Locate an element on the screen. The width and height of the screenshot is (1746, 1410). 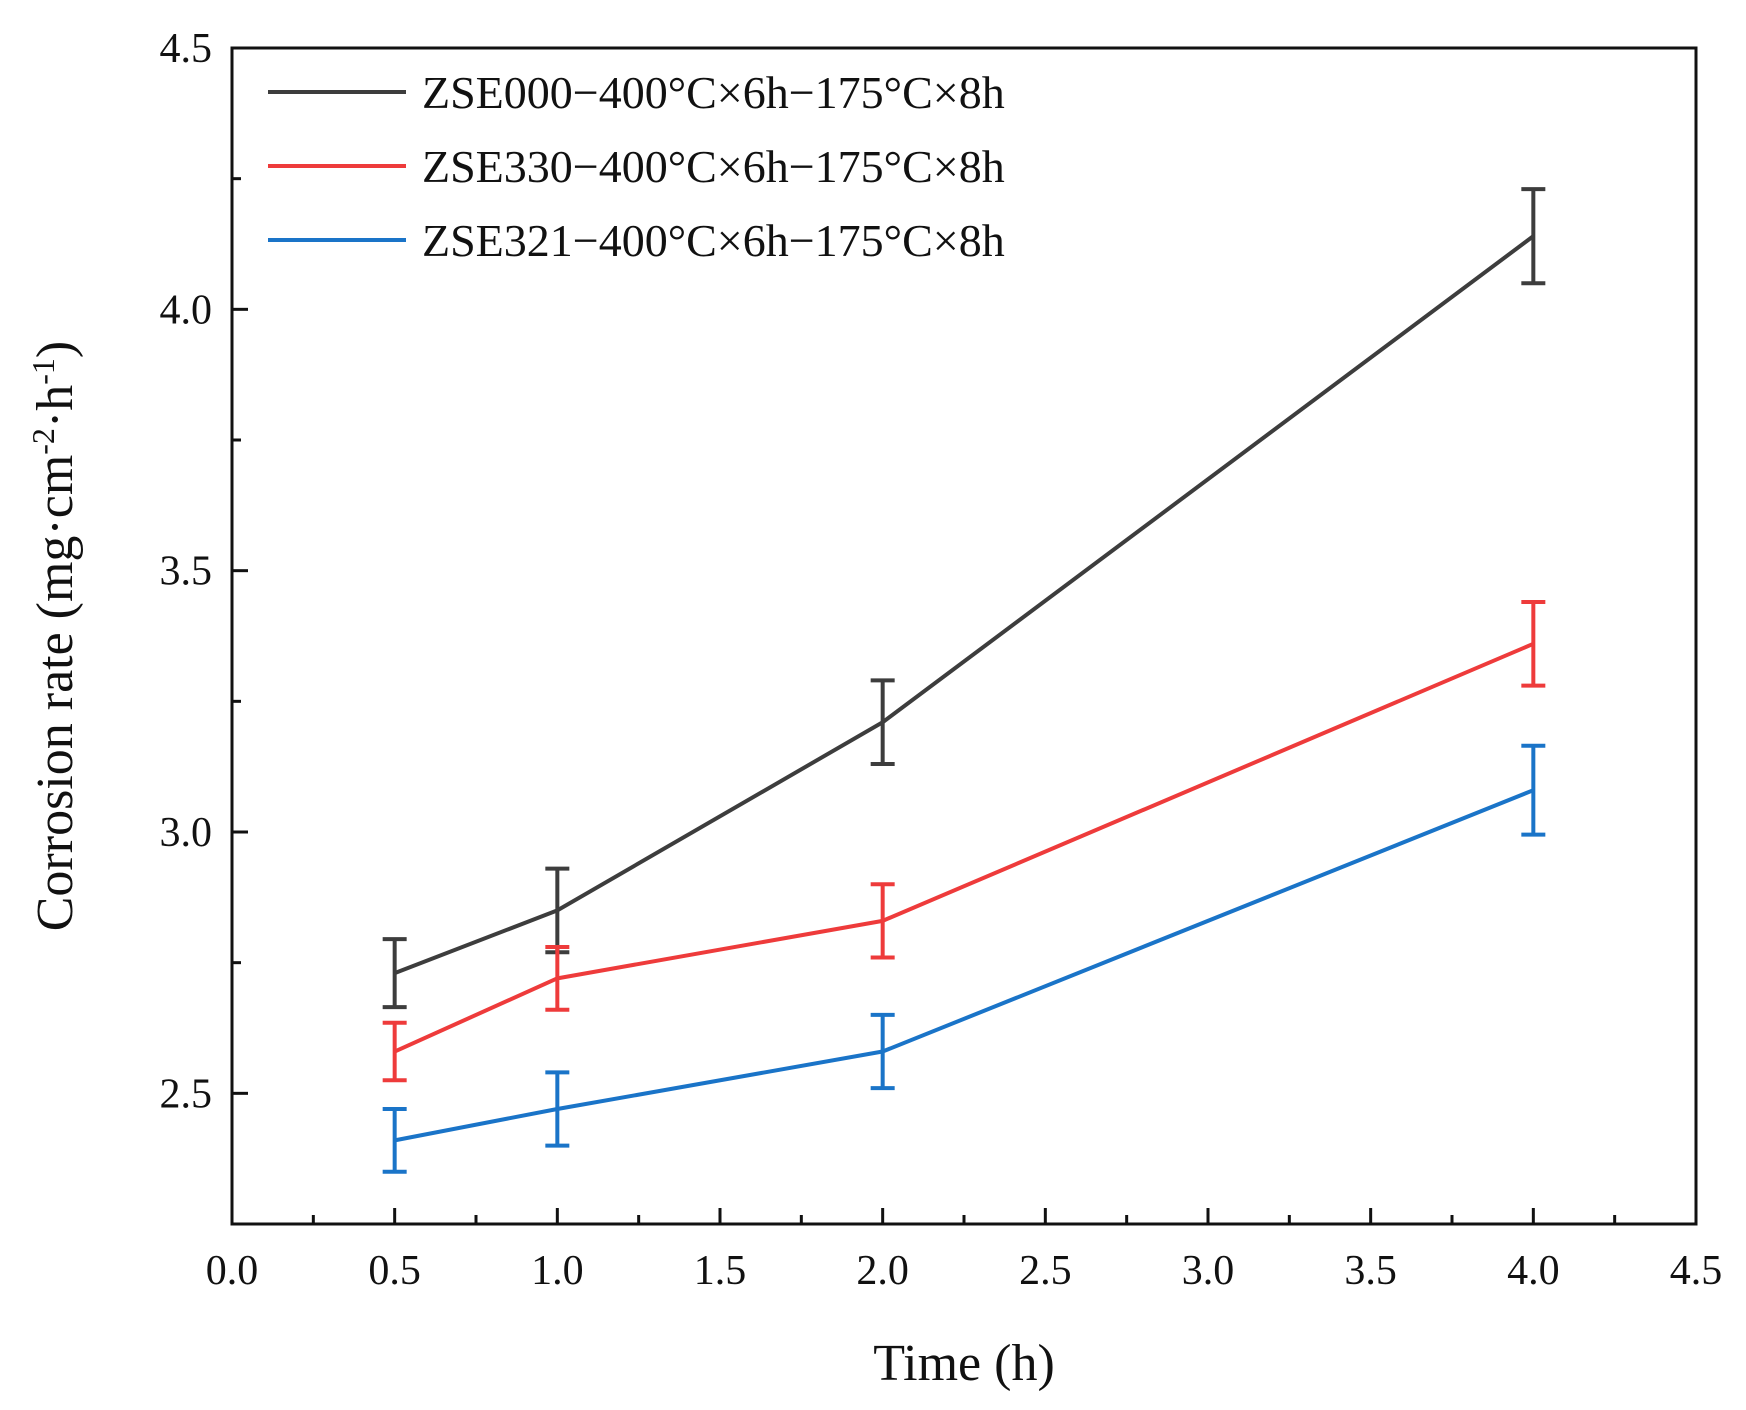
x-tick-label: 1.5 is located at coordinates (720, 1271).